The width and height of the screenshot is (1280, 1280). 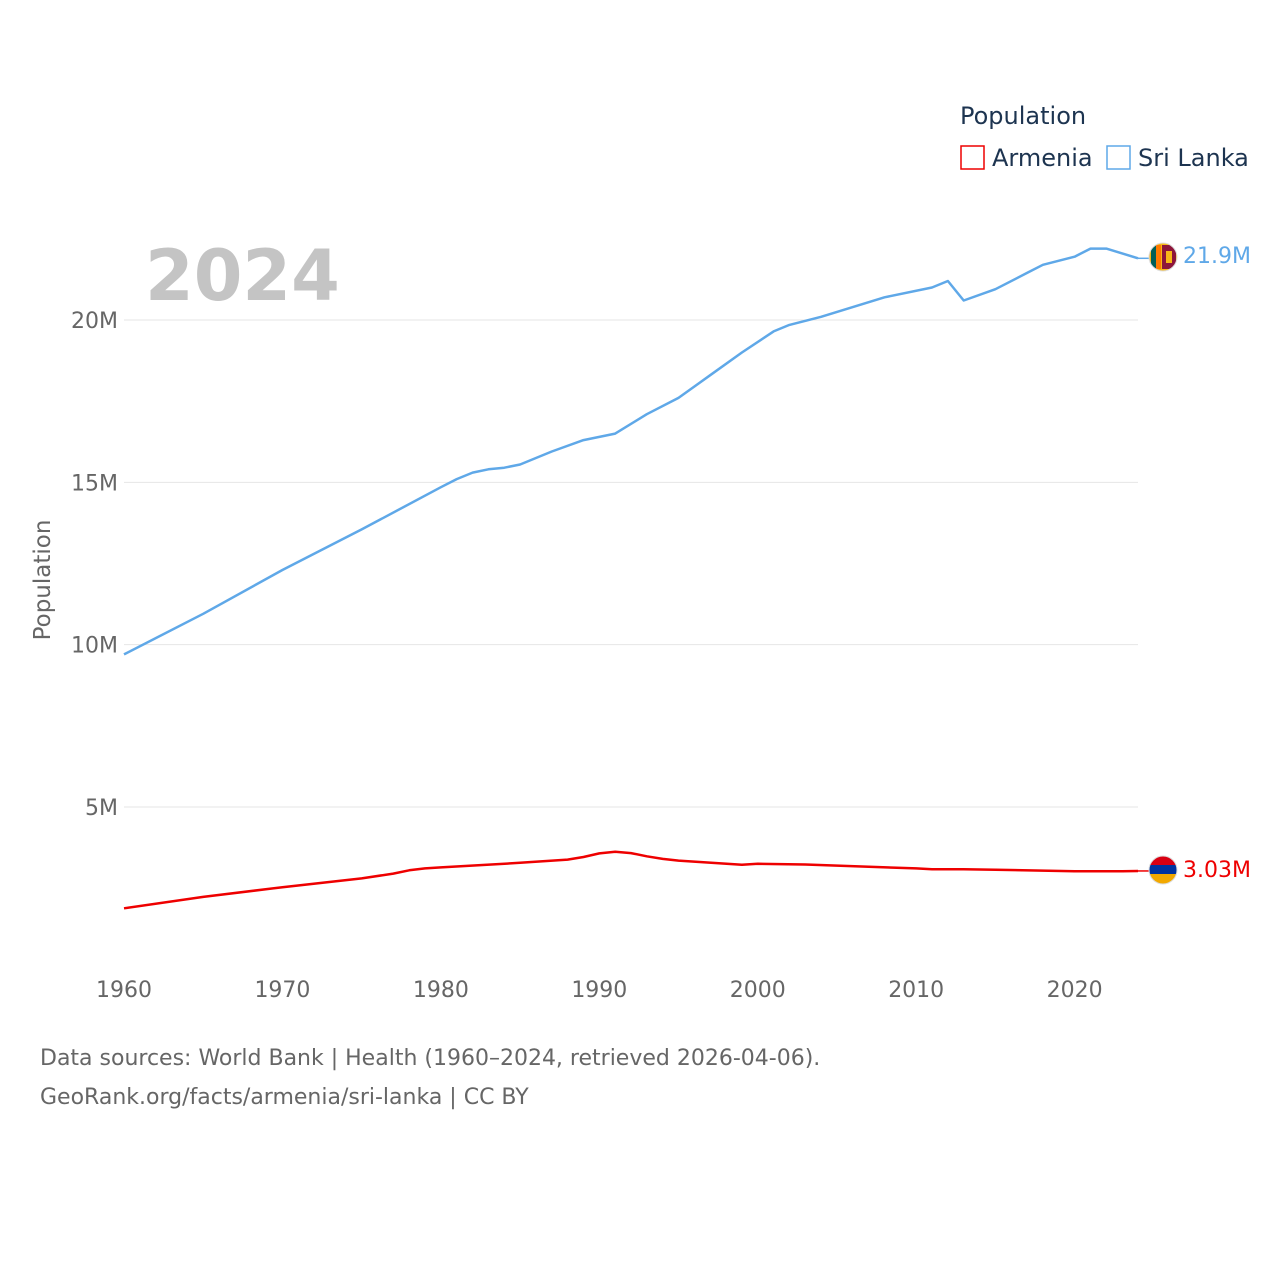 What do you see at coordinates (1023, 116) in the screenshot?
I see `legend-title: Population` at bounding box center [1023, 116].